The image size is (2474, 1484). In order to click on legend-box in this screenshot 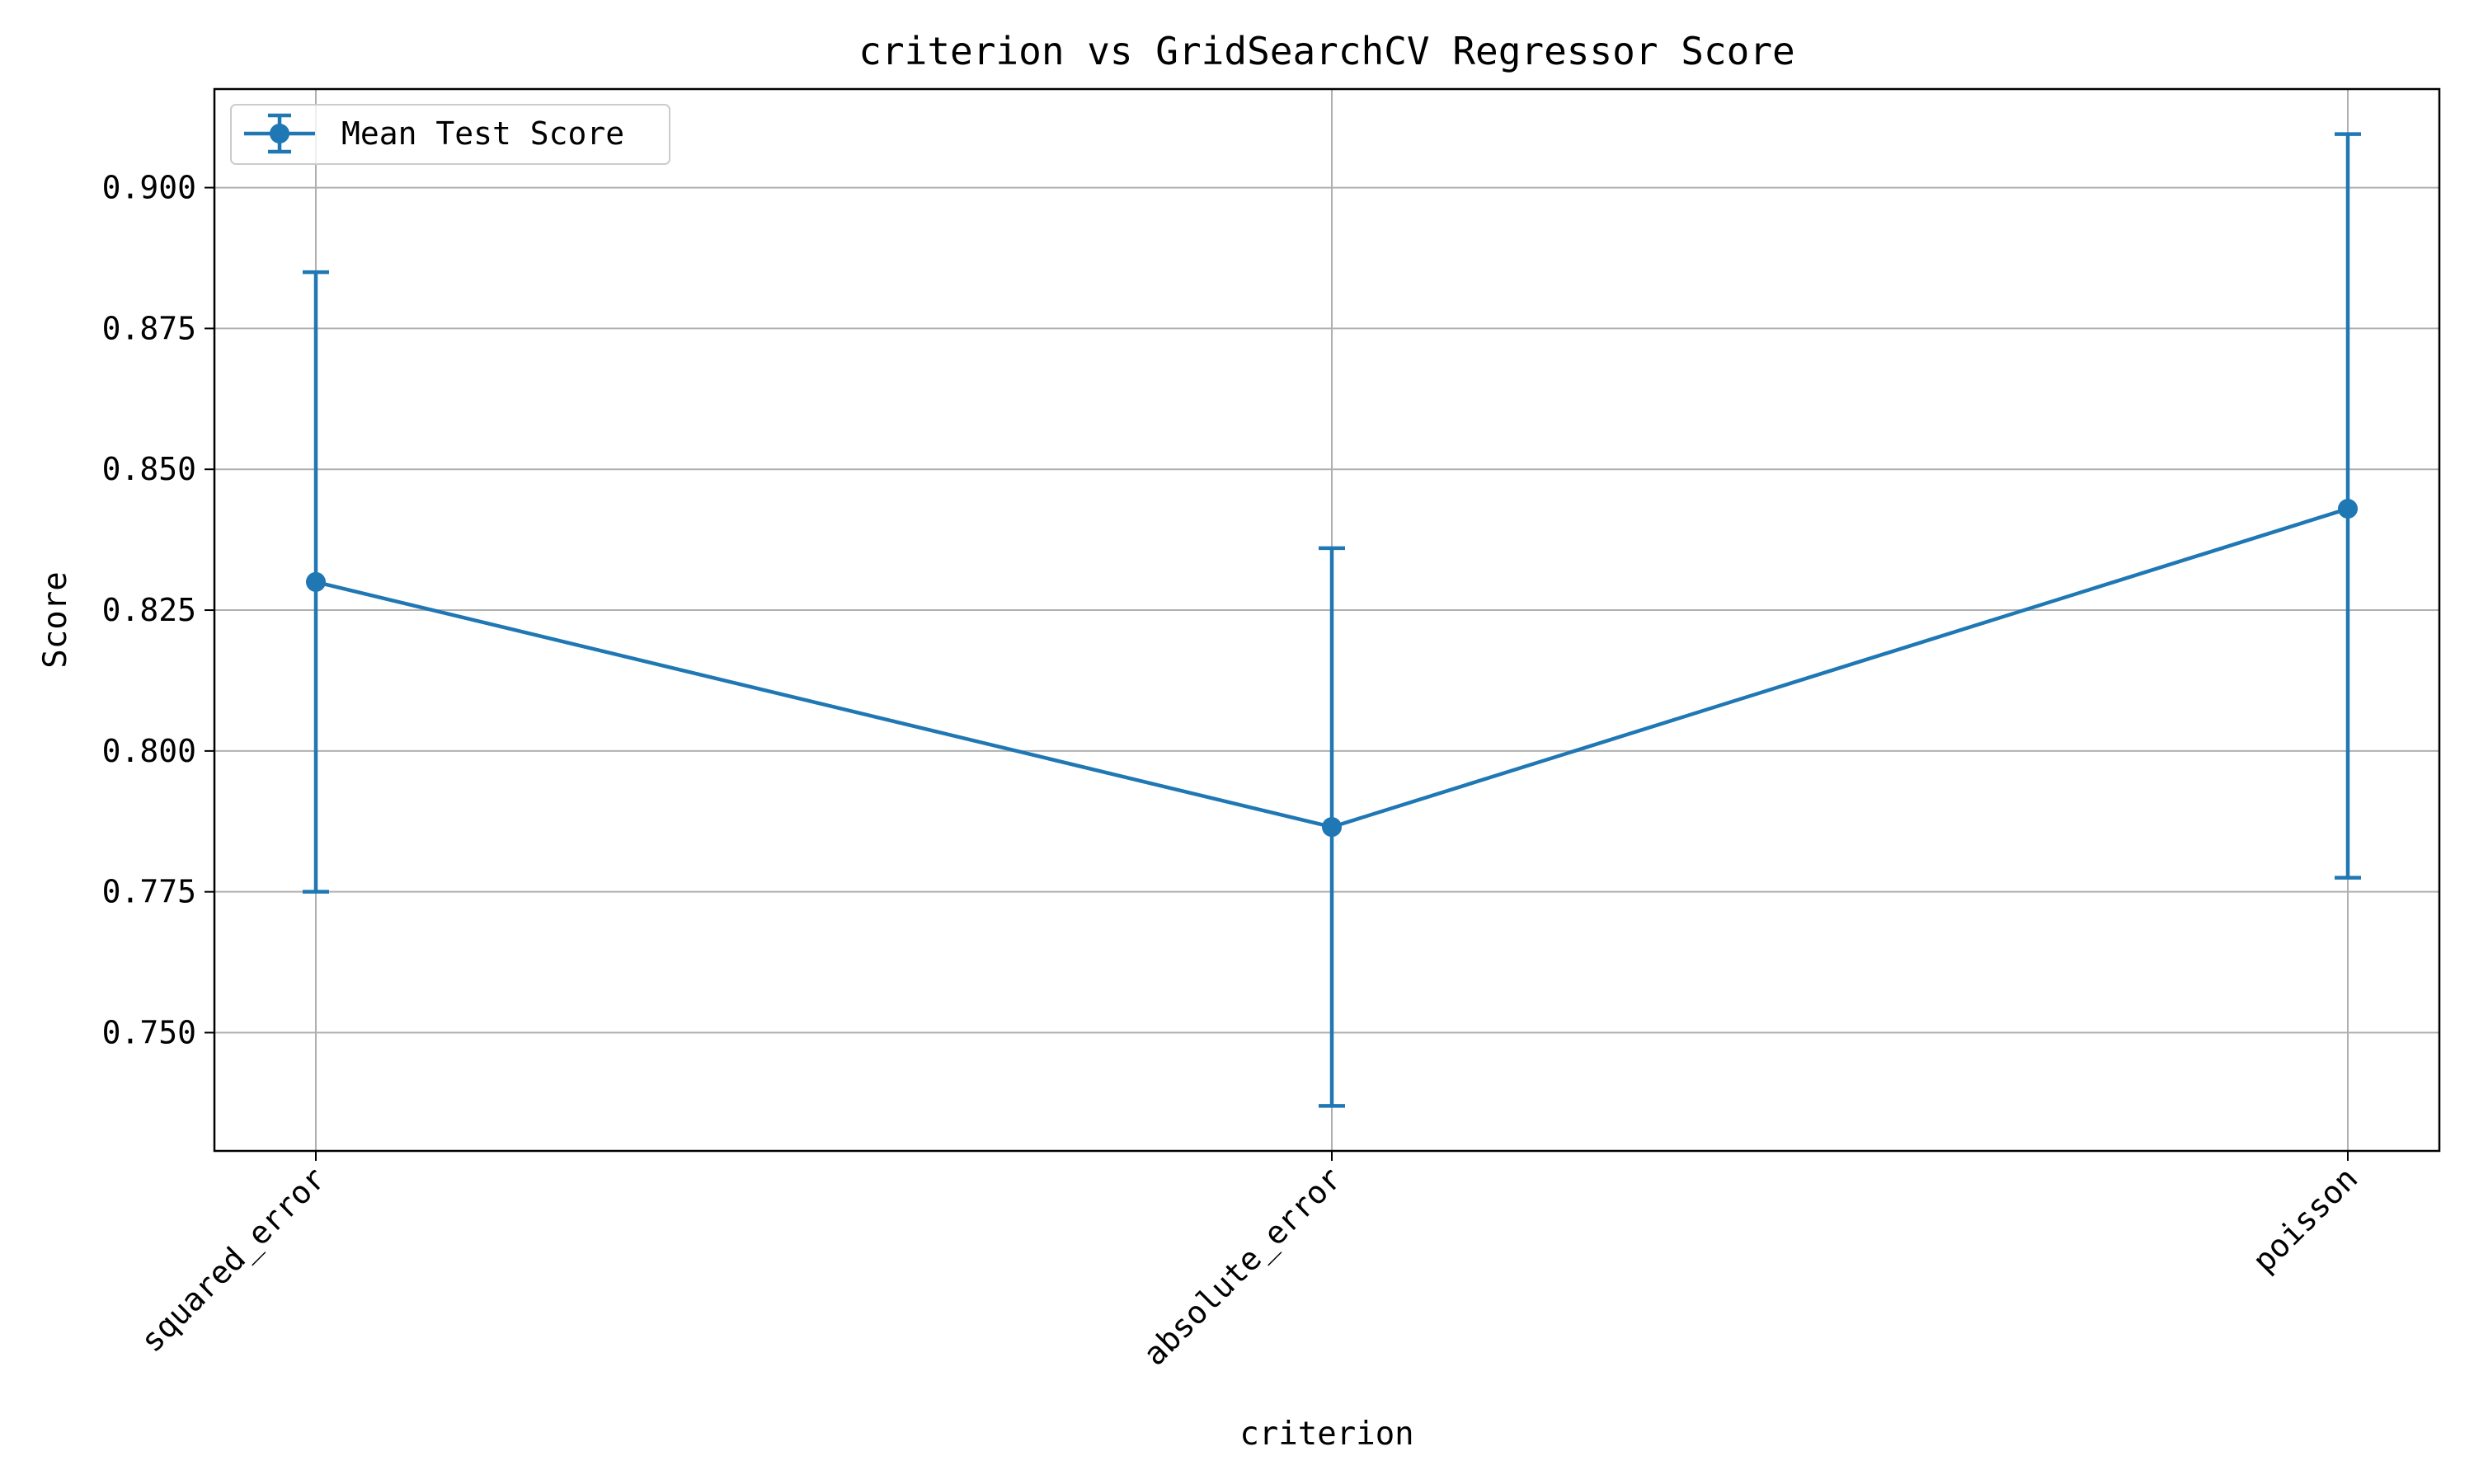, I will do `click(450, 134)`.